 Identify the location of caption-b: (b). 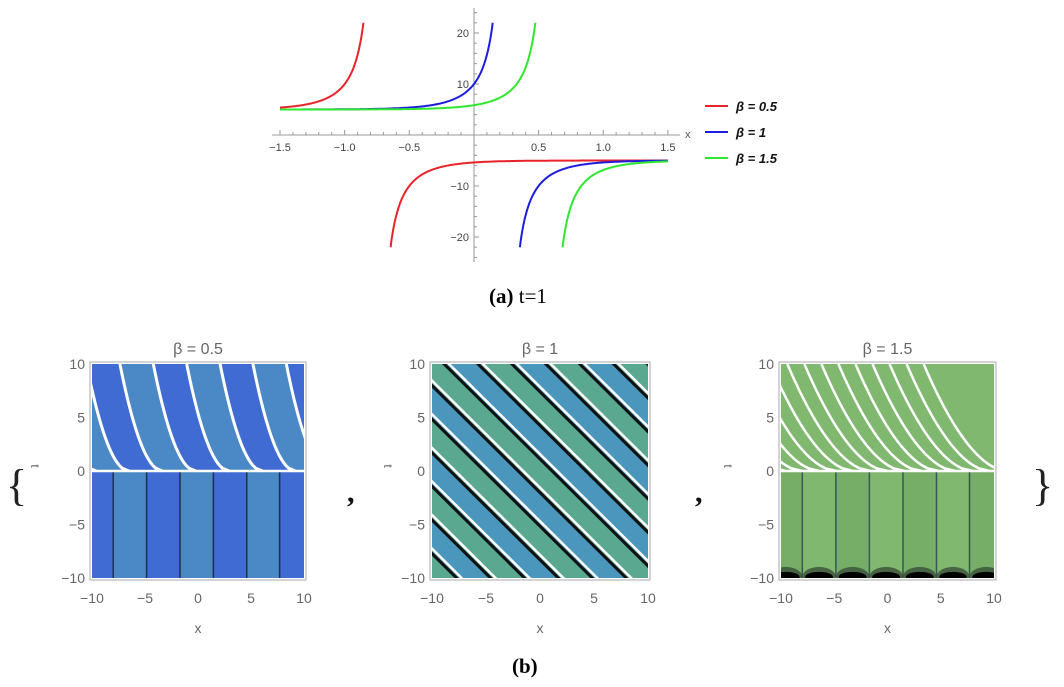
(525, 666).